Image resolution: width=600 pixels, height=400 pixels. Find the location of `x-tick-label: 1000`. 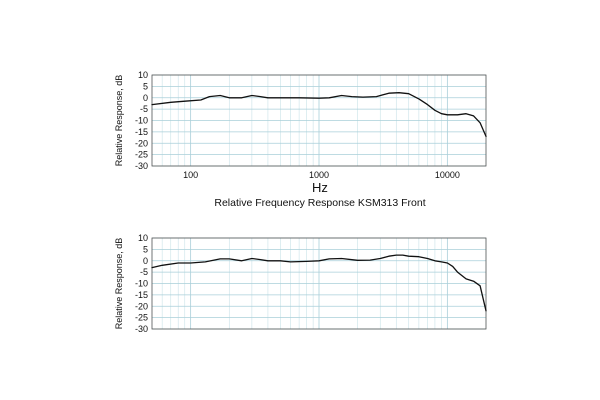

x-tick-label: 1000 is located at coordinates (319, 175).